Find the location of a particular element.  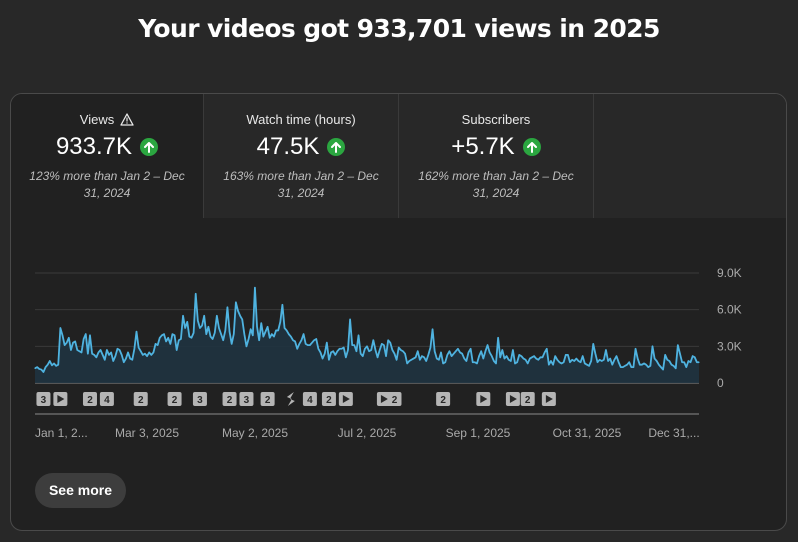

tab-placeholder is located at coordinates (690, 156).